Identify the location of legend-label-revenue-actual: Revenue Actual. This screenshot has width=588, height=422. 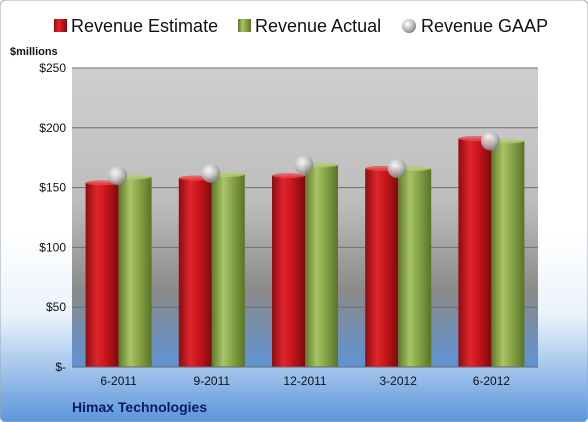
(318, 26).